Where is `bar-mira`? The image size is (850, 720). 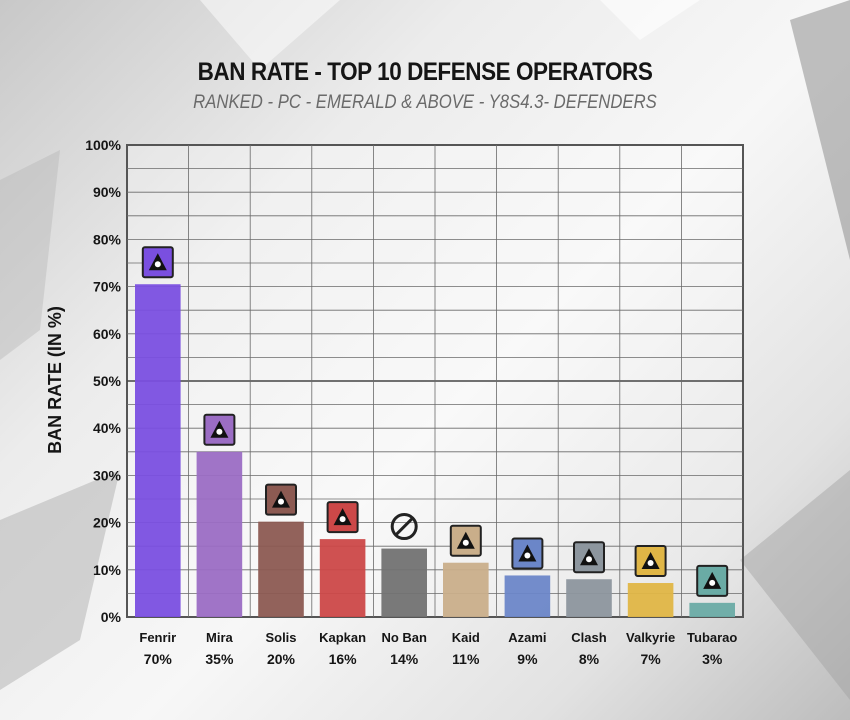
bar-mira is located at coordinates (219, 534).